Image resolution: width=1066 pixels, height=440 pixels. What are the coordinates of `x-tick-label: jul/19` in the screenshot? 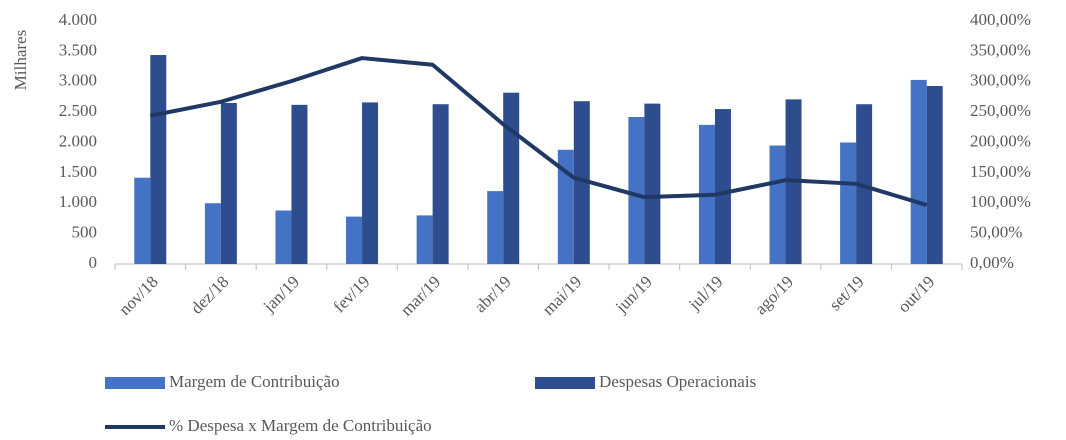 It's located at (705, 293).